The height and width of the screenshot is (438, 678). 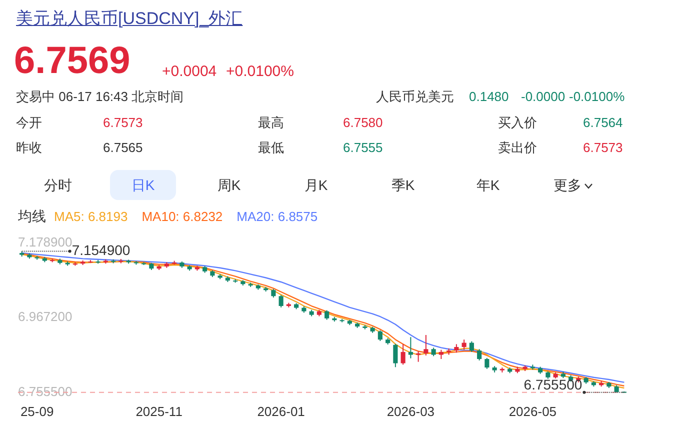 What do you see at coordinates (29, 122) in the screenshot?
I see `text: 今开` at bounding box center [29, 122].